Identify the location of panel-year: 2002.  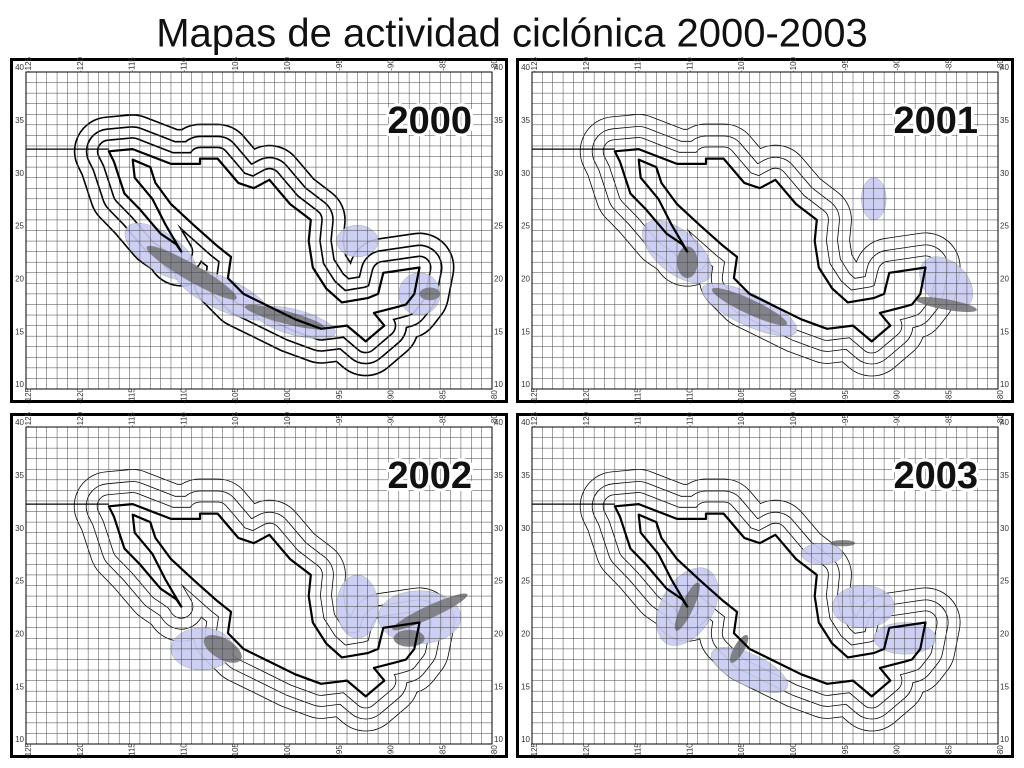
(429, 476).